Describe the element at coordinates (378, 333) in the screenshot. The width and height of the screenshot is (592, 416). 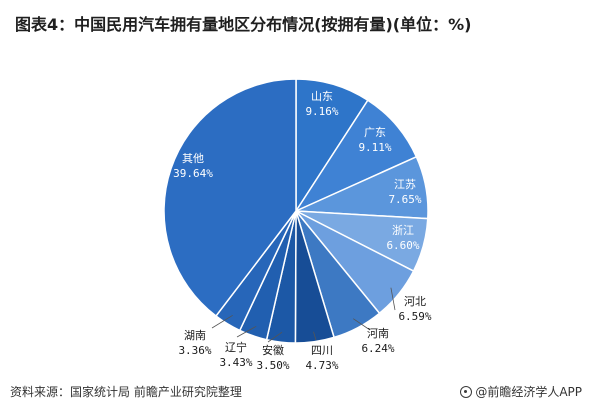
I see `slice-name-label-5: 河南` at that location.